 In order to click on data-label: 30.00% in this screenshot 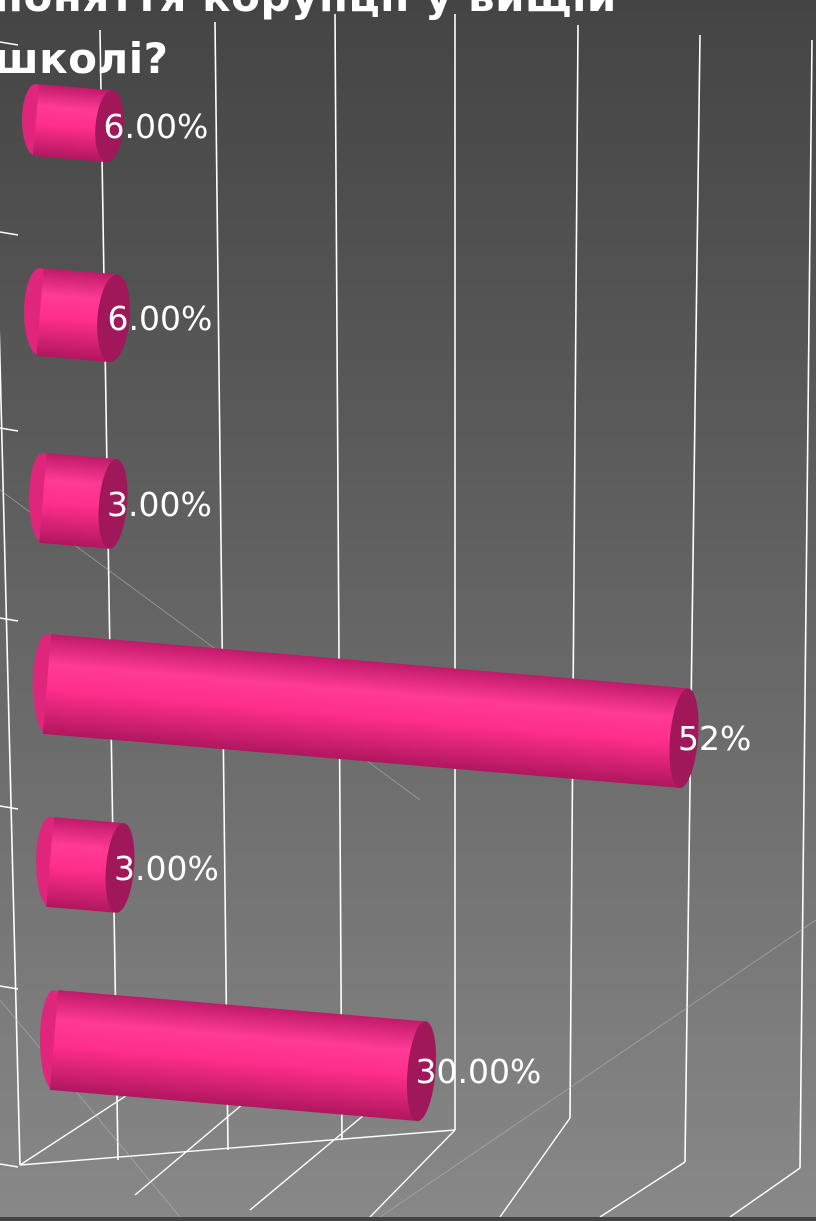, I will do `click(479, 1071)`.